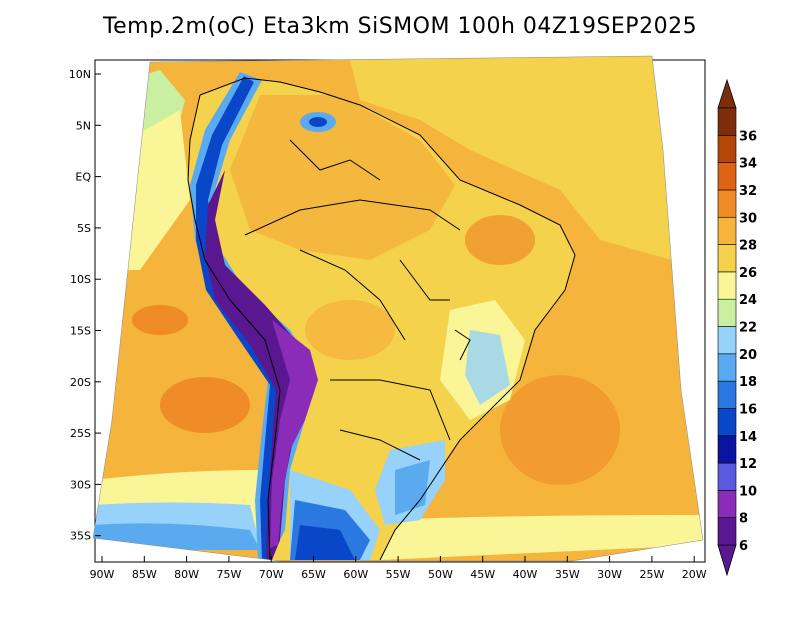 This screenshot has height=618, width=800. Describe the element at coordinates (651, 574) in the screenshot. I see `lon-tick-label: 25W` at that location.